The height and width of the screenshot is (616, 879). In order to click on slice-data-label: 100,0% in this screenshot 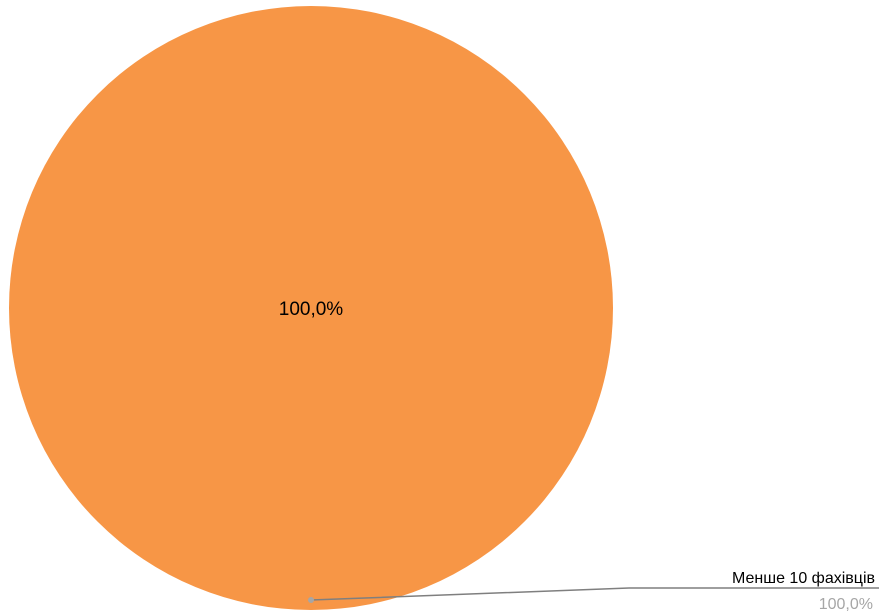, I will do `click(311, 309)`.